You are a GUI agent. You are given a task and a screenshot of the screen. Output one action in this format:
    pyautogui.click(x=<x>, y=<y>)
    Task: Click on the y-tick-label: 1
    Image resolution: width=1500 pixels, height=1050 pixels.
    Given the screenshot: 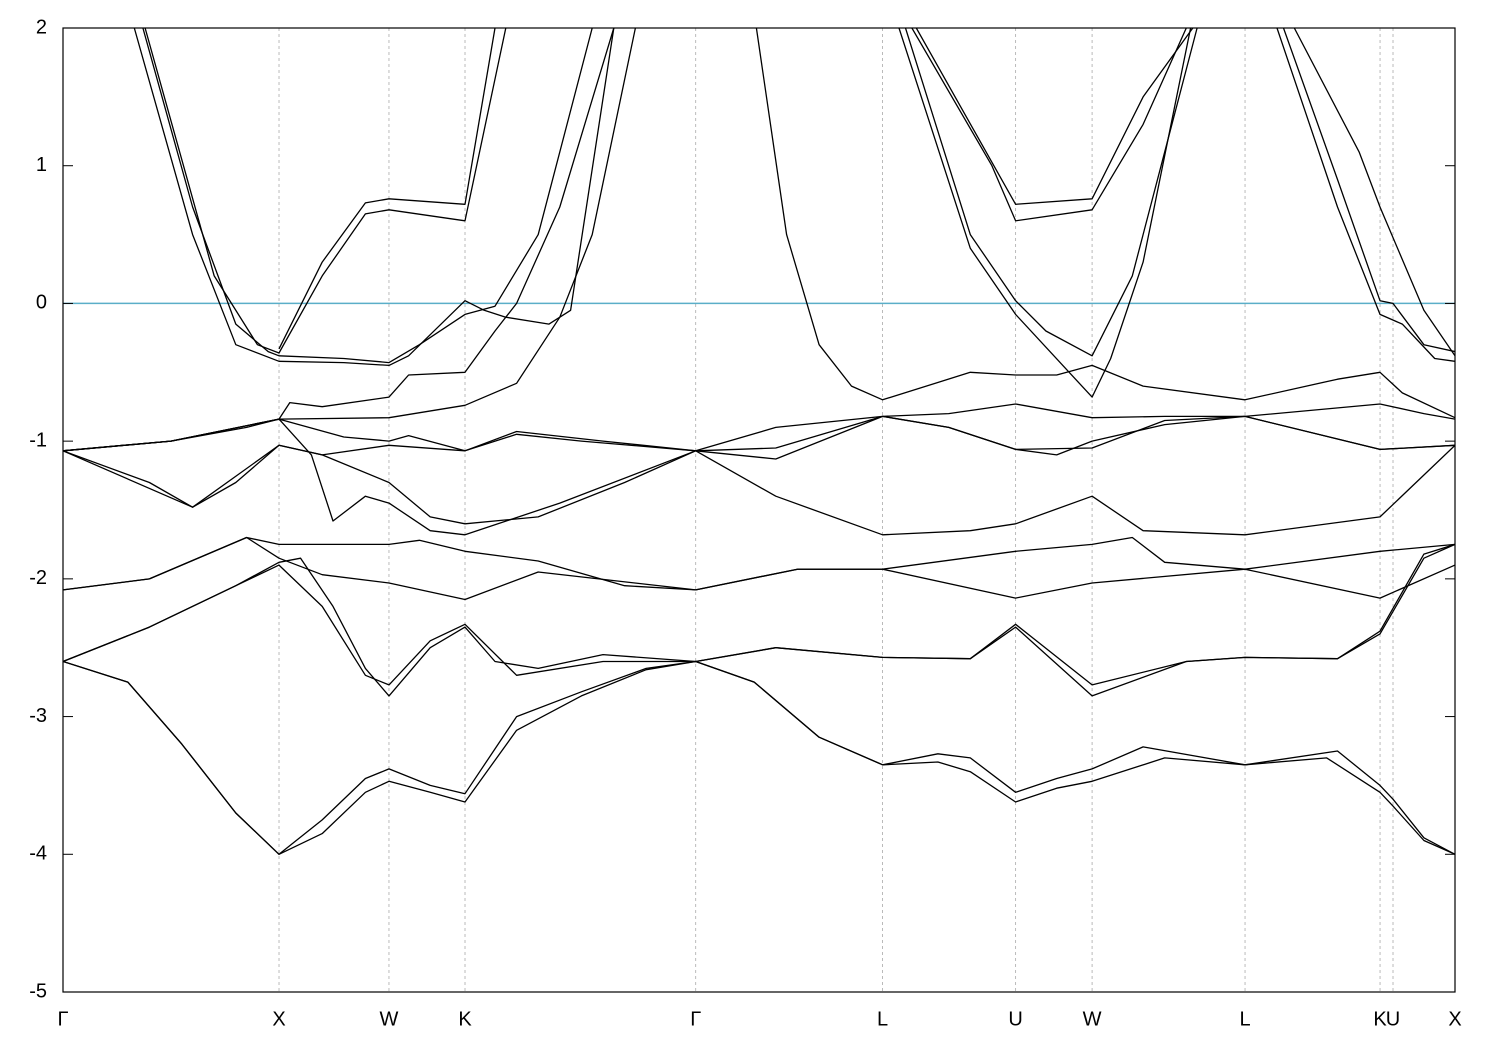 What is the action you would take?
    pyautogui.click(x=41, y=165)
    